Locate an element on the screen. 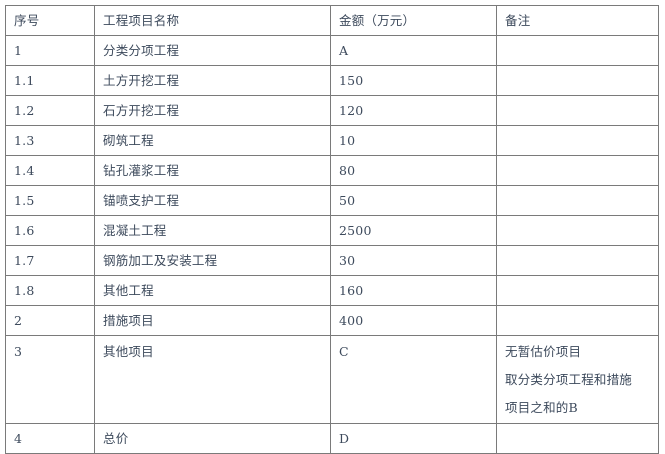 This screenshot has height=454, width=665. cell-seq: 3 is located at coordinates (50, 379).